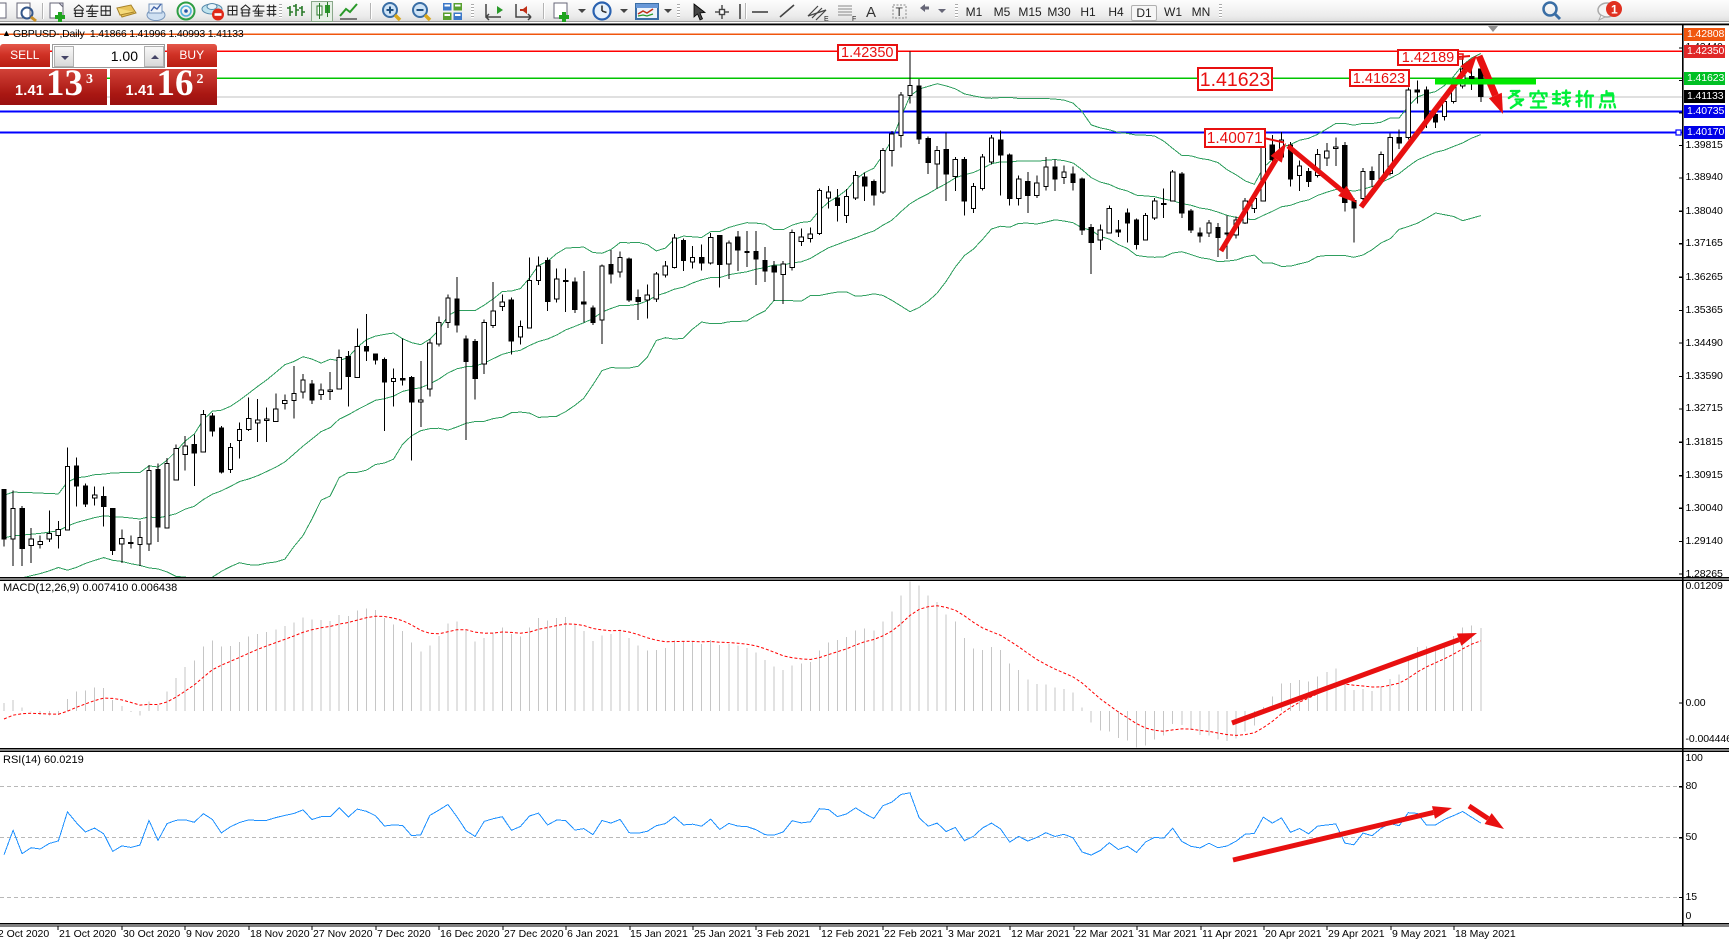 The width and height of the screenshot is (1729, 944). I want to click on svg-text: F, so click(854, 19).